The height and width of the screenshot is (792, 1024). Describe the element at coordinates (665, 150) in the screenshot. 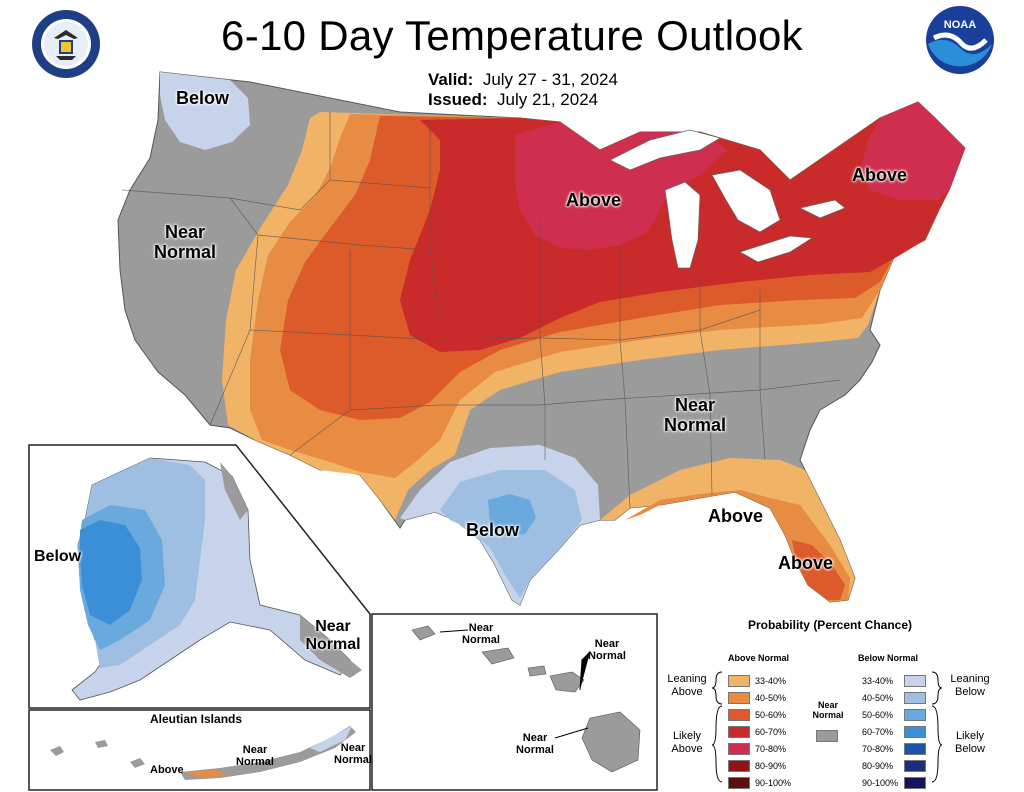

I see `lake-superior` at that location.